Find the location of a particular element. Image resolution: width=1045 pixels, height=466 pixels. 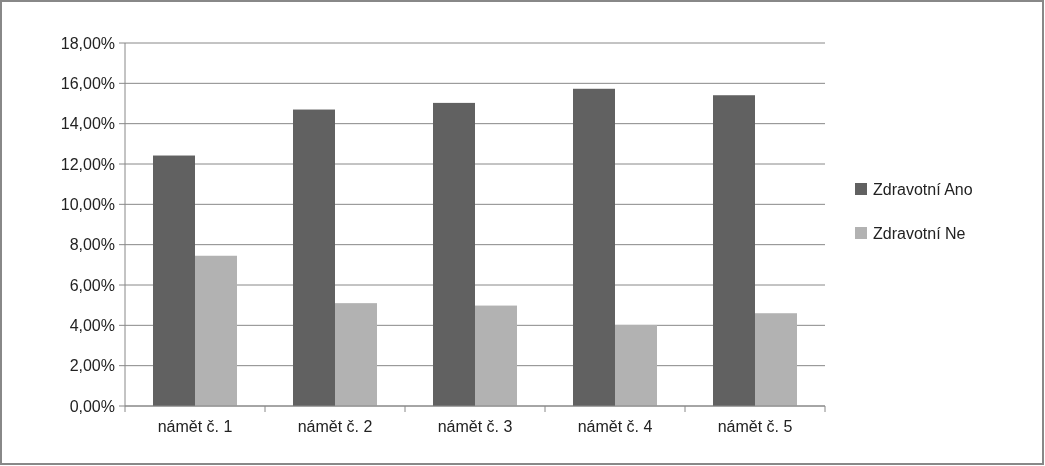

y-tick-label: 16,00% is located at coordinates (87, 83).